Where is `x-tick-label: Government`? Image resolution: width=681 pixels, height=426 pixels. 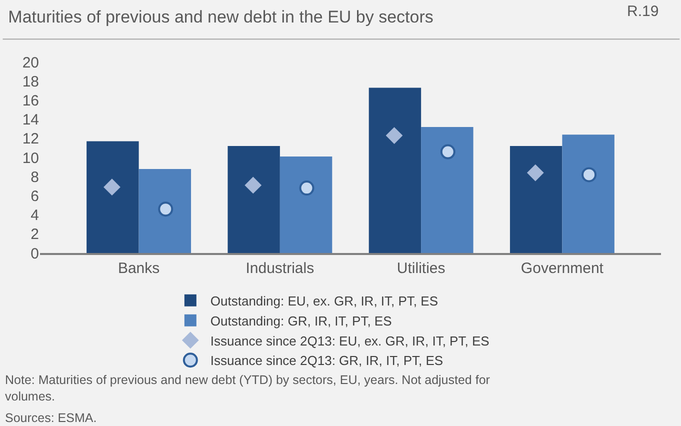 x-tick-label: Government is located at coordinates (562, 268).